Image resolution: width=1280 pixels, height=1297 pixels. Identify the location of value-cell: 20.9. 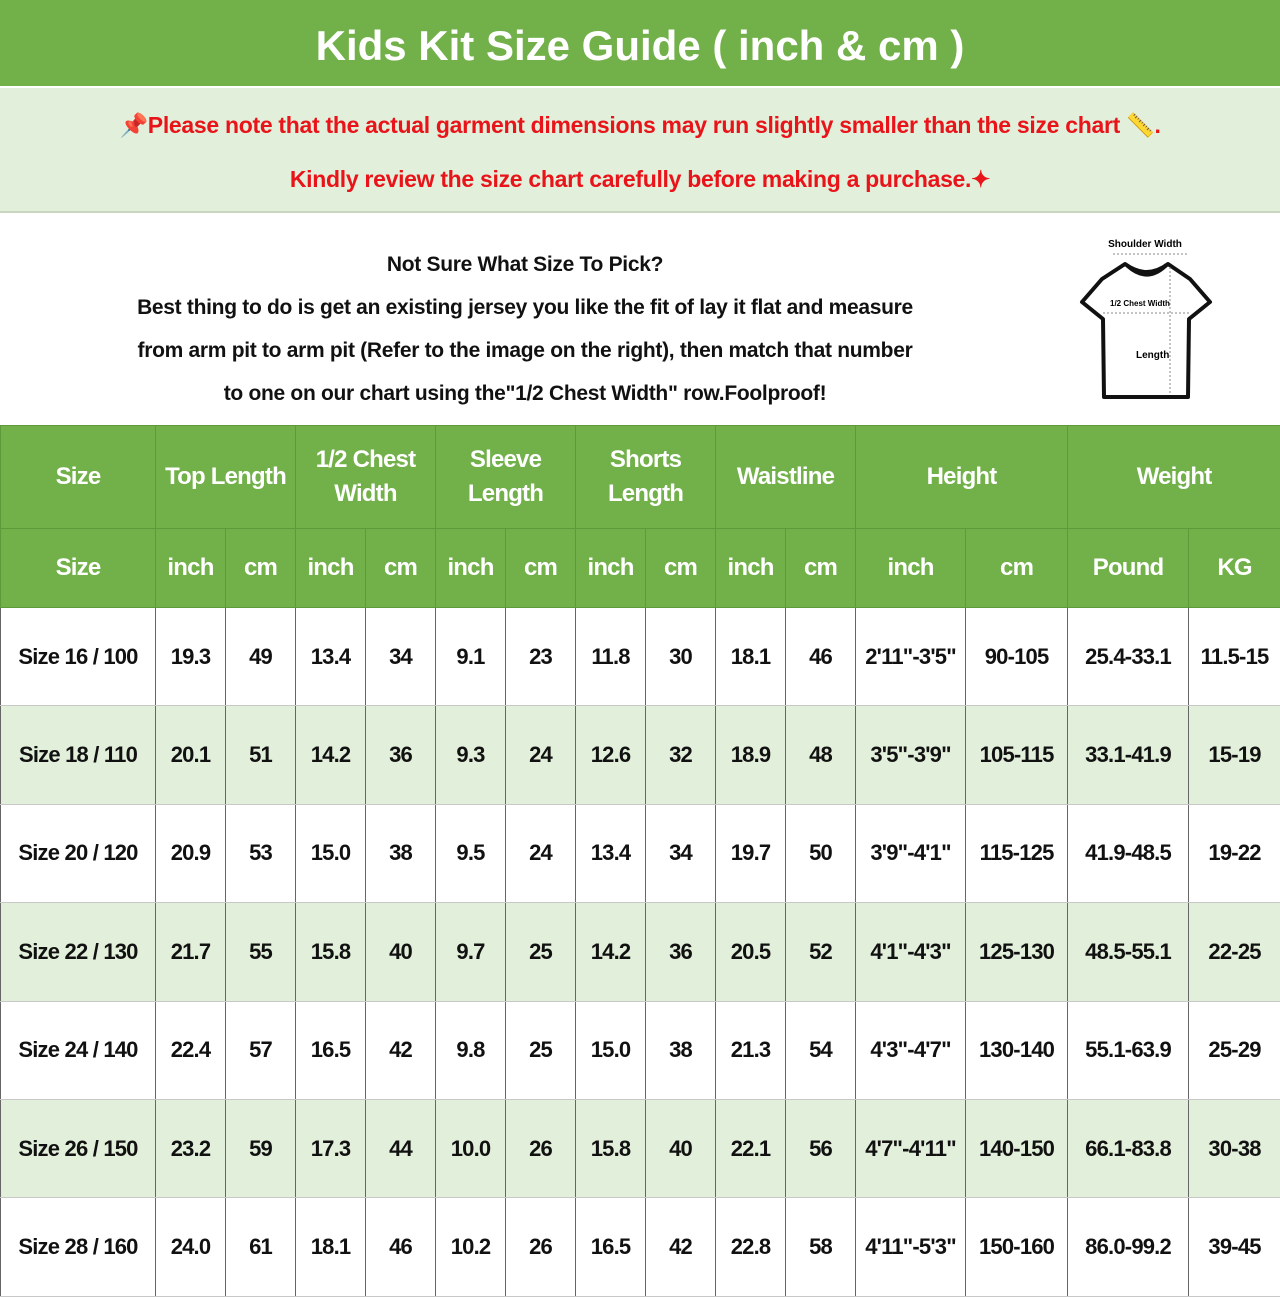
(191, 853).